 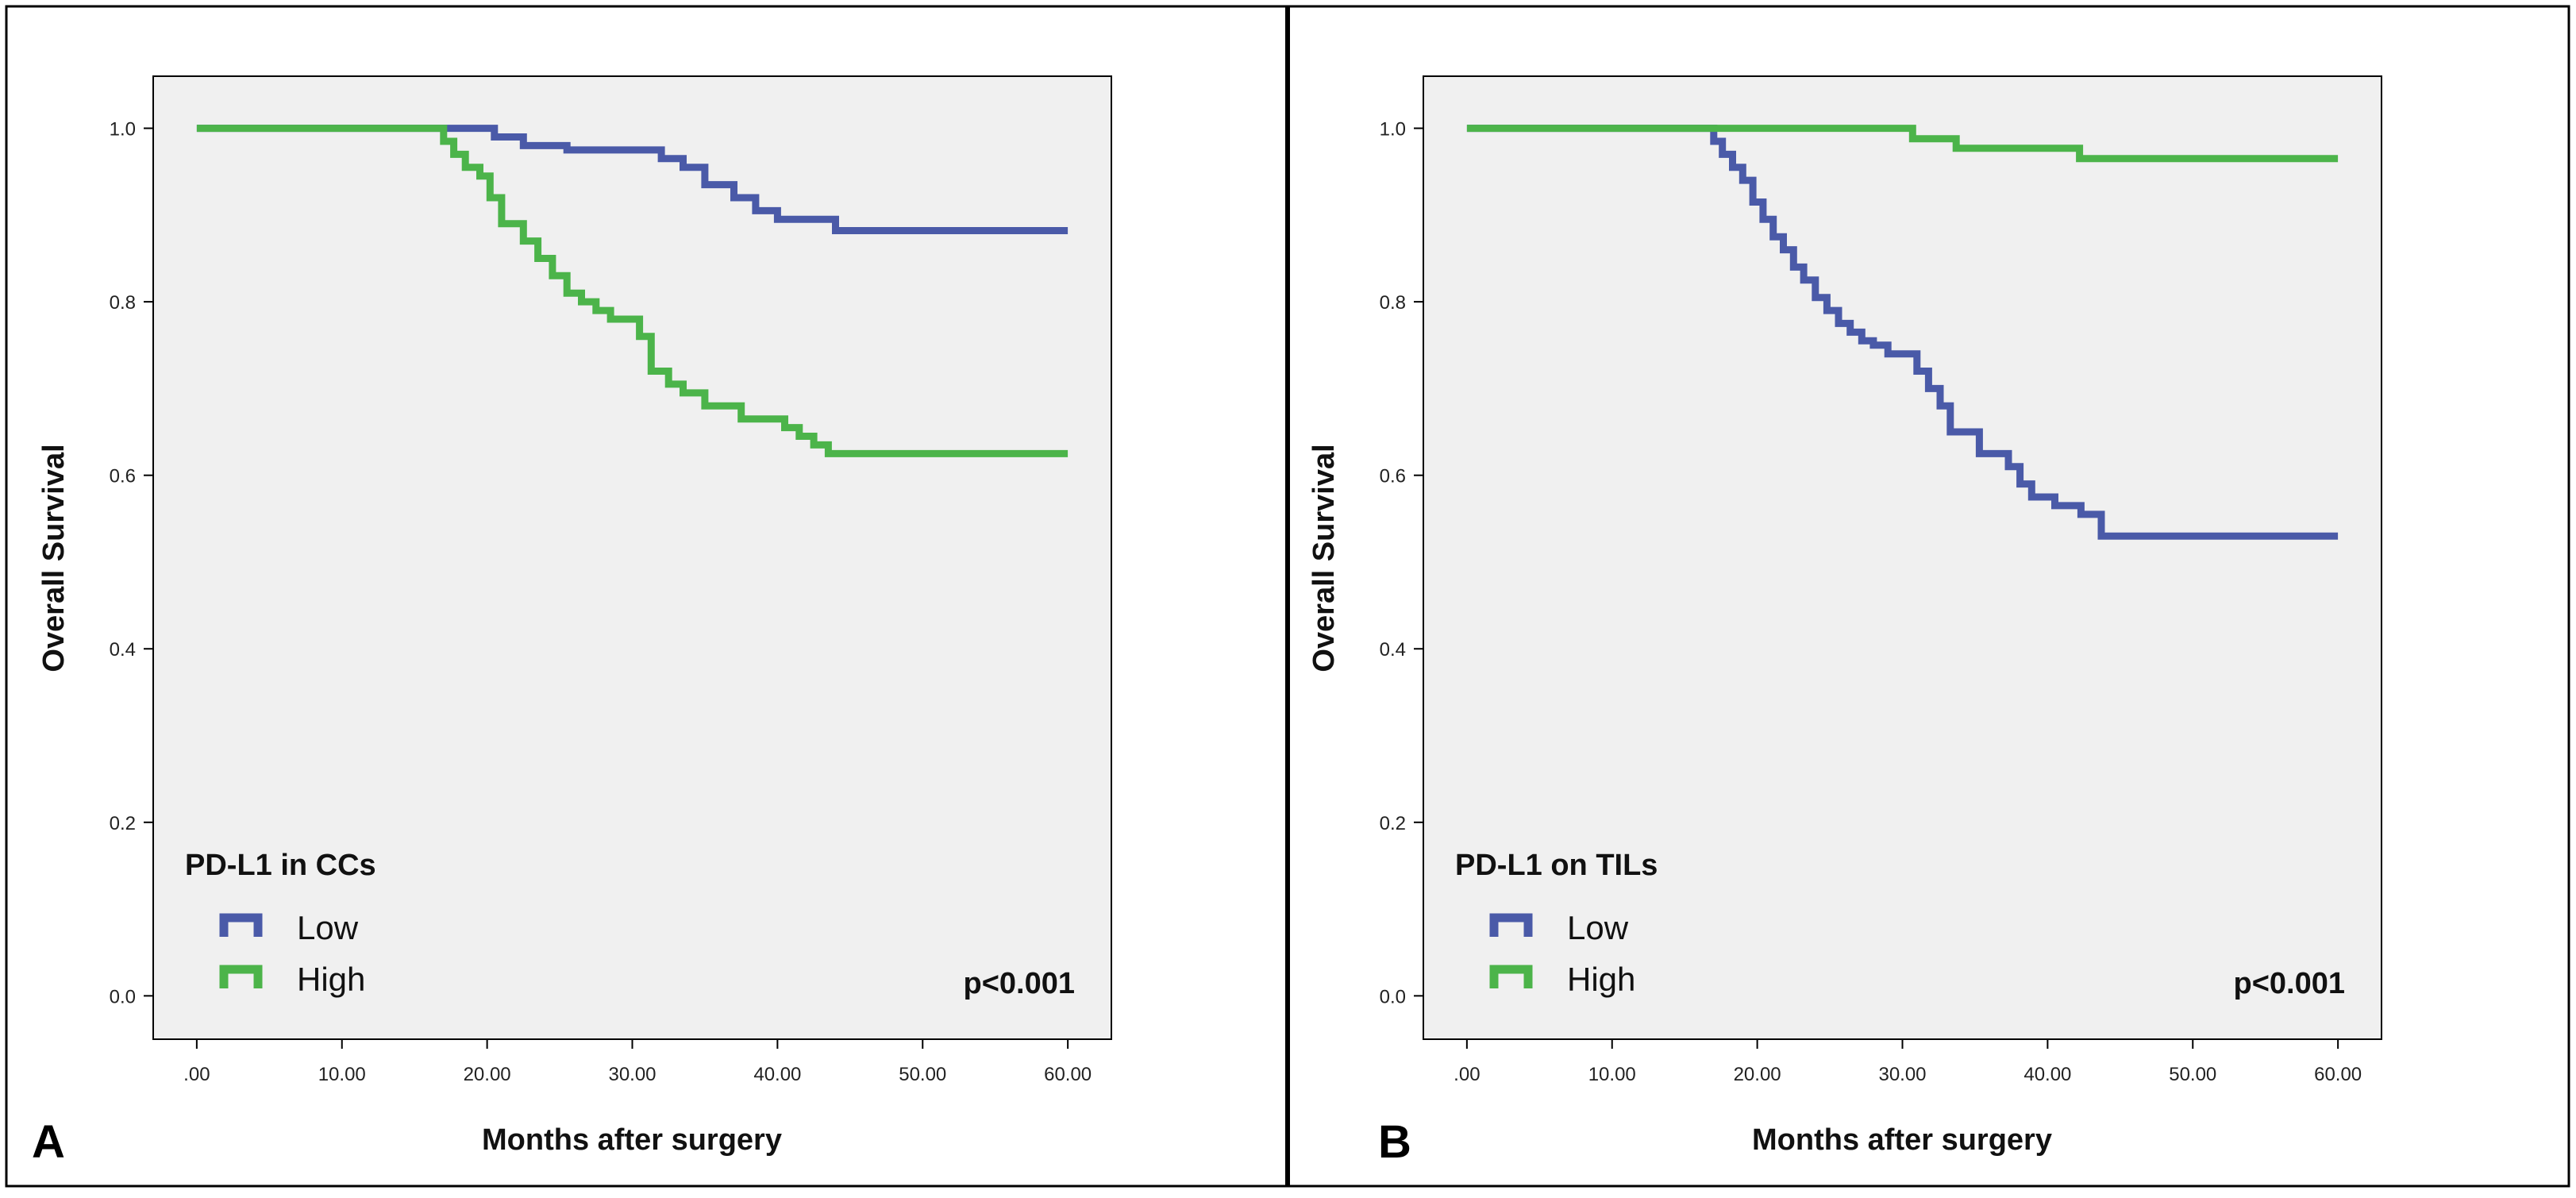 I want to click on panel-a-legend-high: High, so click(x=292, y=980).